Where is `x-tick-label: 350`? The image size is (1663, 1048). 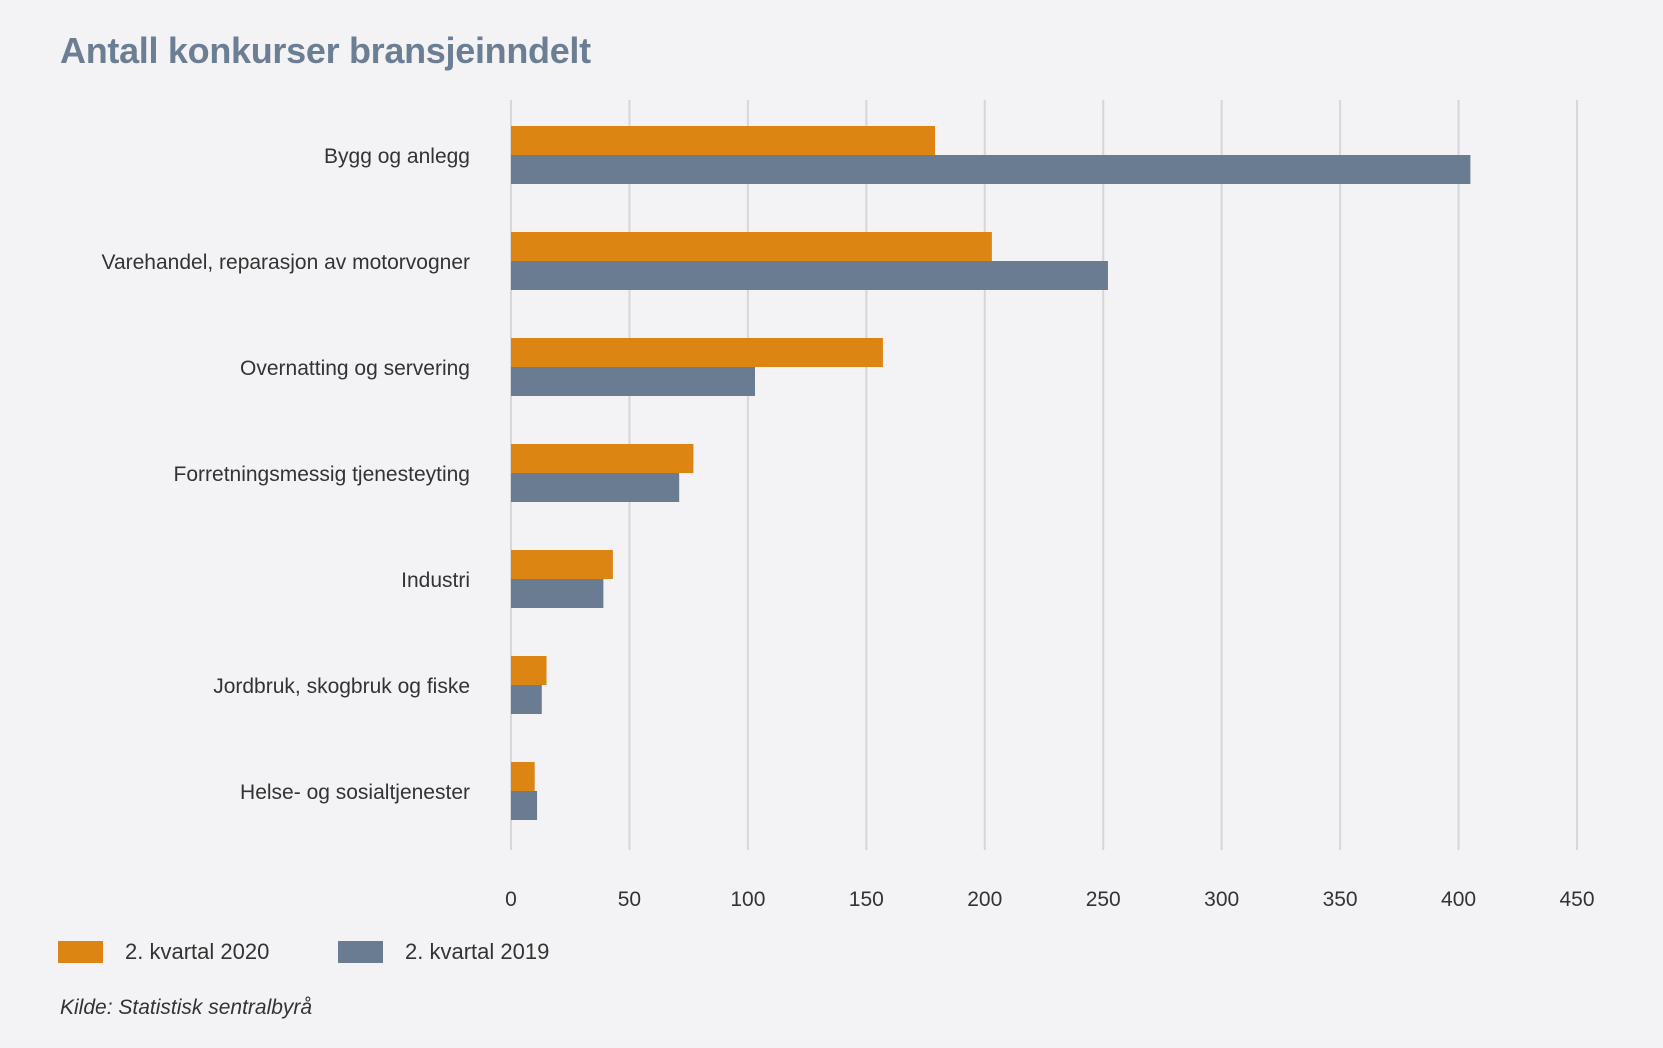
x-tick-label: 350 is located at coordinates (1340, 899).